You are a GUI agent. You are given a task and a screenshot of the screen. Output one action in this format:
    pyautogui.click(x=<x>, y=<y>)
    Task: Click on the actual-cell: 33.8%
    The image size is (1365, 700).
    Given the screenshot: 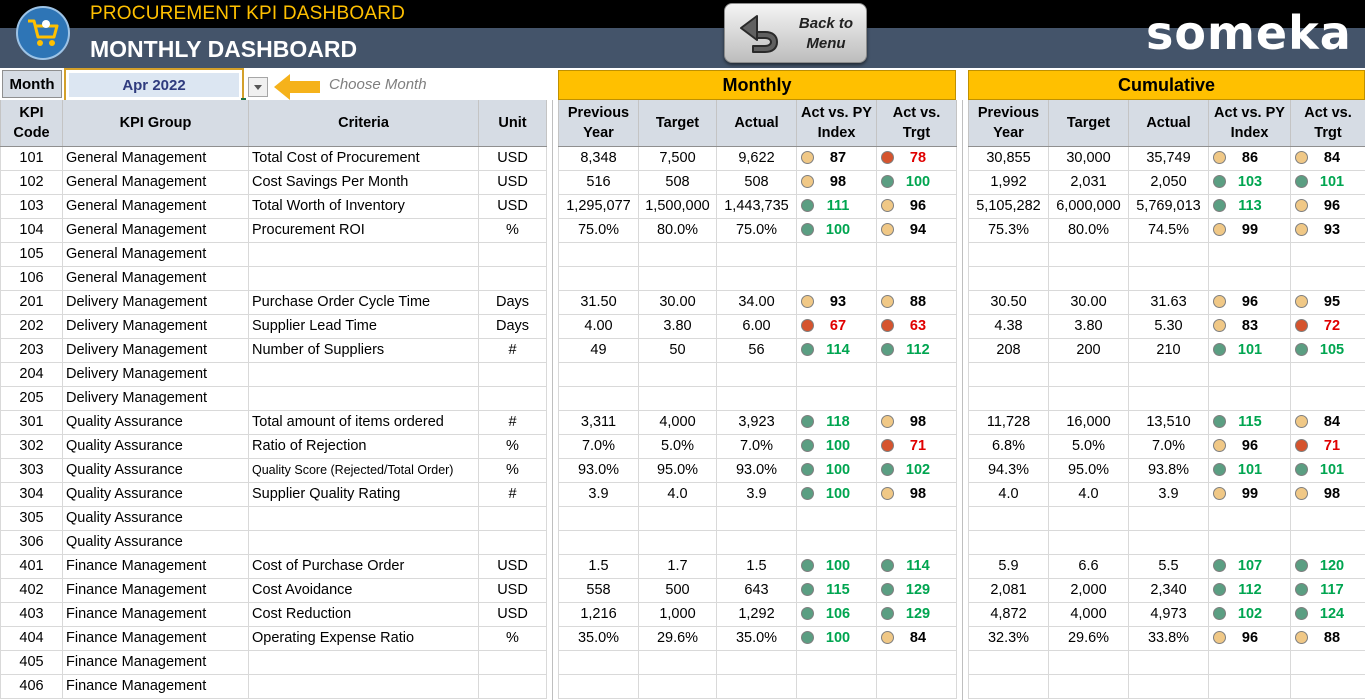 What is the action you would take?
    pyautogui.click(x=1168, y=638)
    